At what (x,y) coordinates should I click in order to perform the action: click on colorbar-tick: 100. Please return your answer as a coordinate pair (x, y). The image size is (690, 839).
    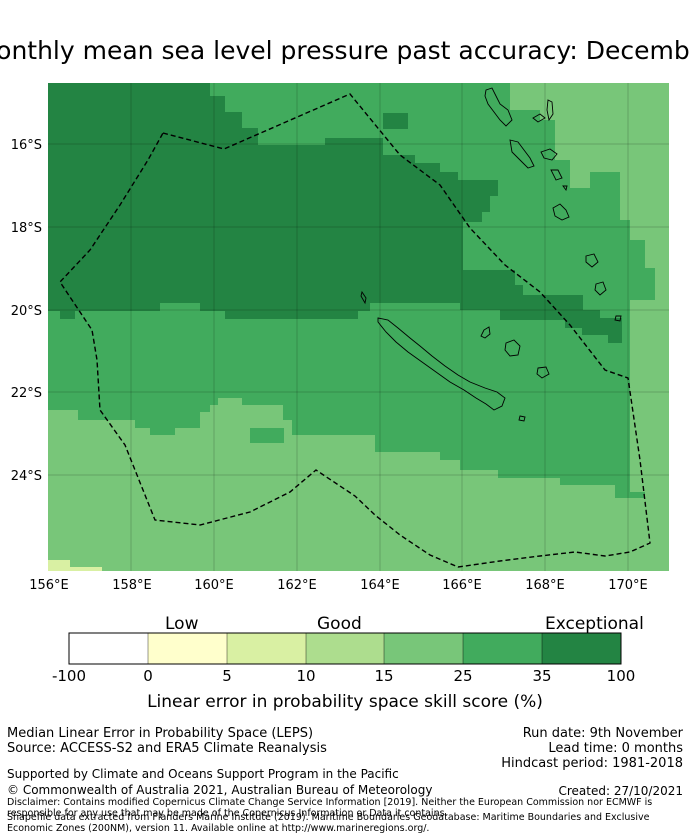
    Looking at the image, I should click on (621, 676).